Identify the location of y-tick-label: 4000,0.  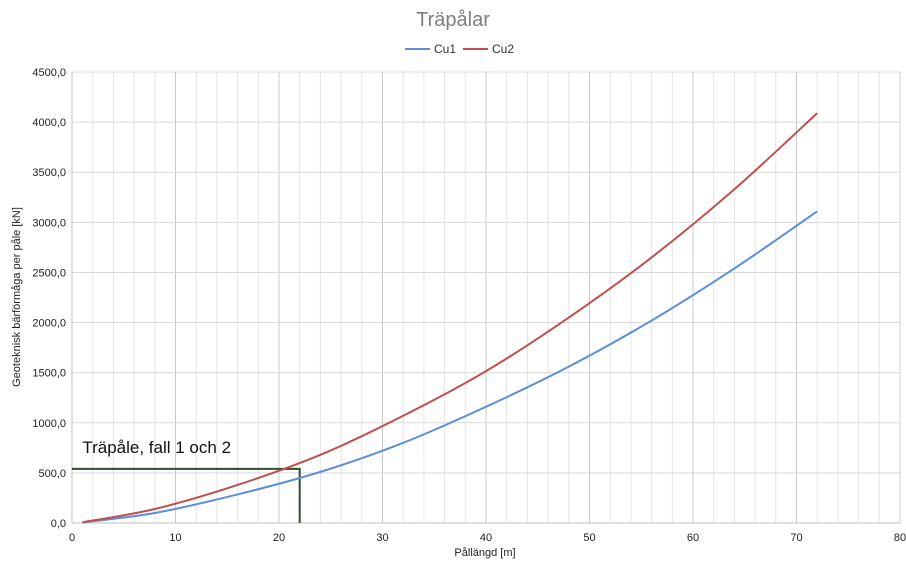
(49, 123).